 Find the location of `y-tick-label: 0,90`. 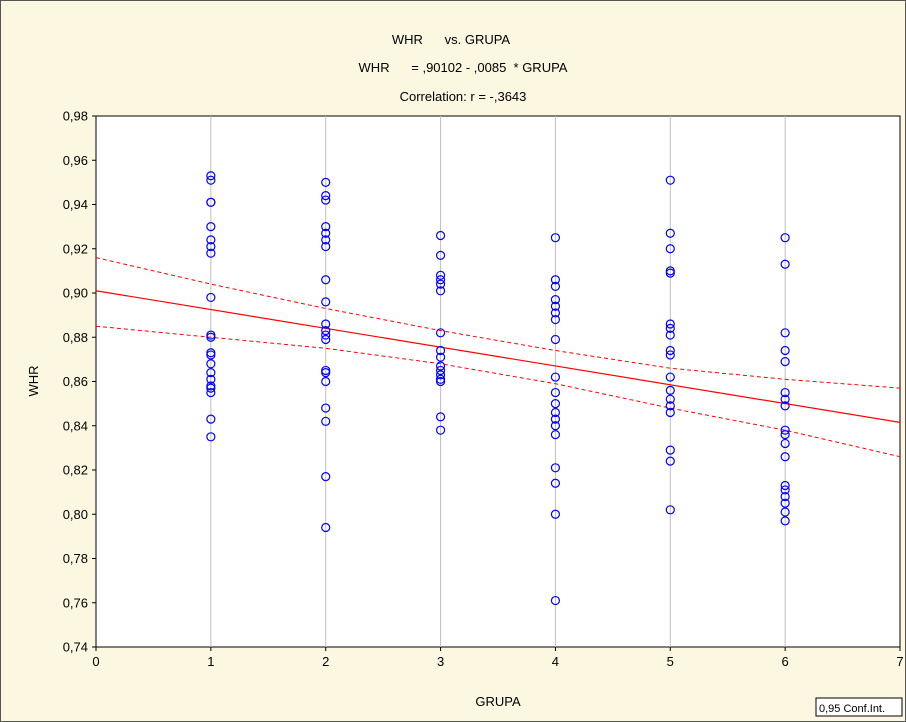

y-tick-label: 0,90 is located at coordinates (75, 293).